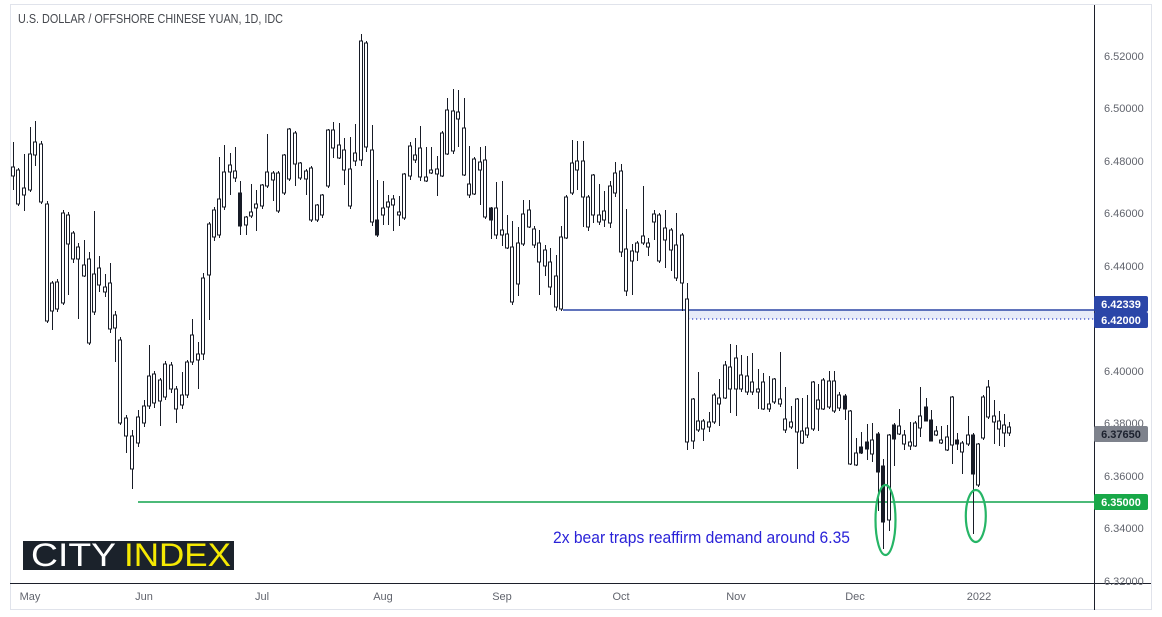  Describe the element at coordinates (1124, 267) in the screenshot. I see `svg-text: 6.44000` at that location.